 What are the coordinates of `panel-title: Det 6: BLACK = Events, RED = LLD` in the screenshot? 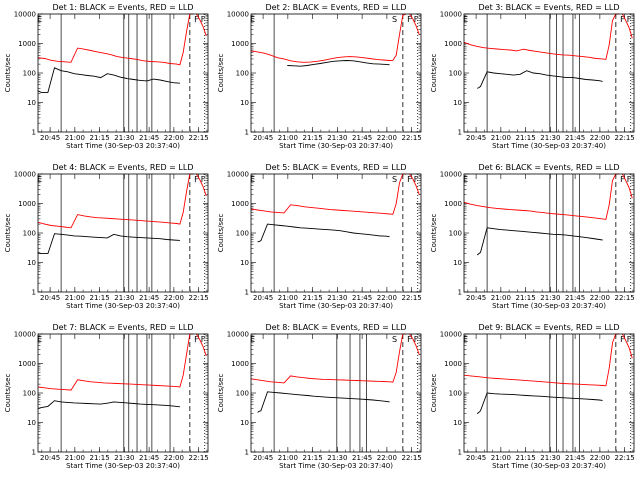 It's located at (549, 167).